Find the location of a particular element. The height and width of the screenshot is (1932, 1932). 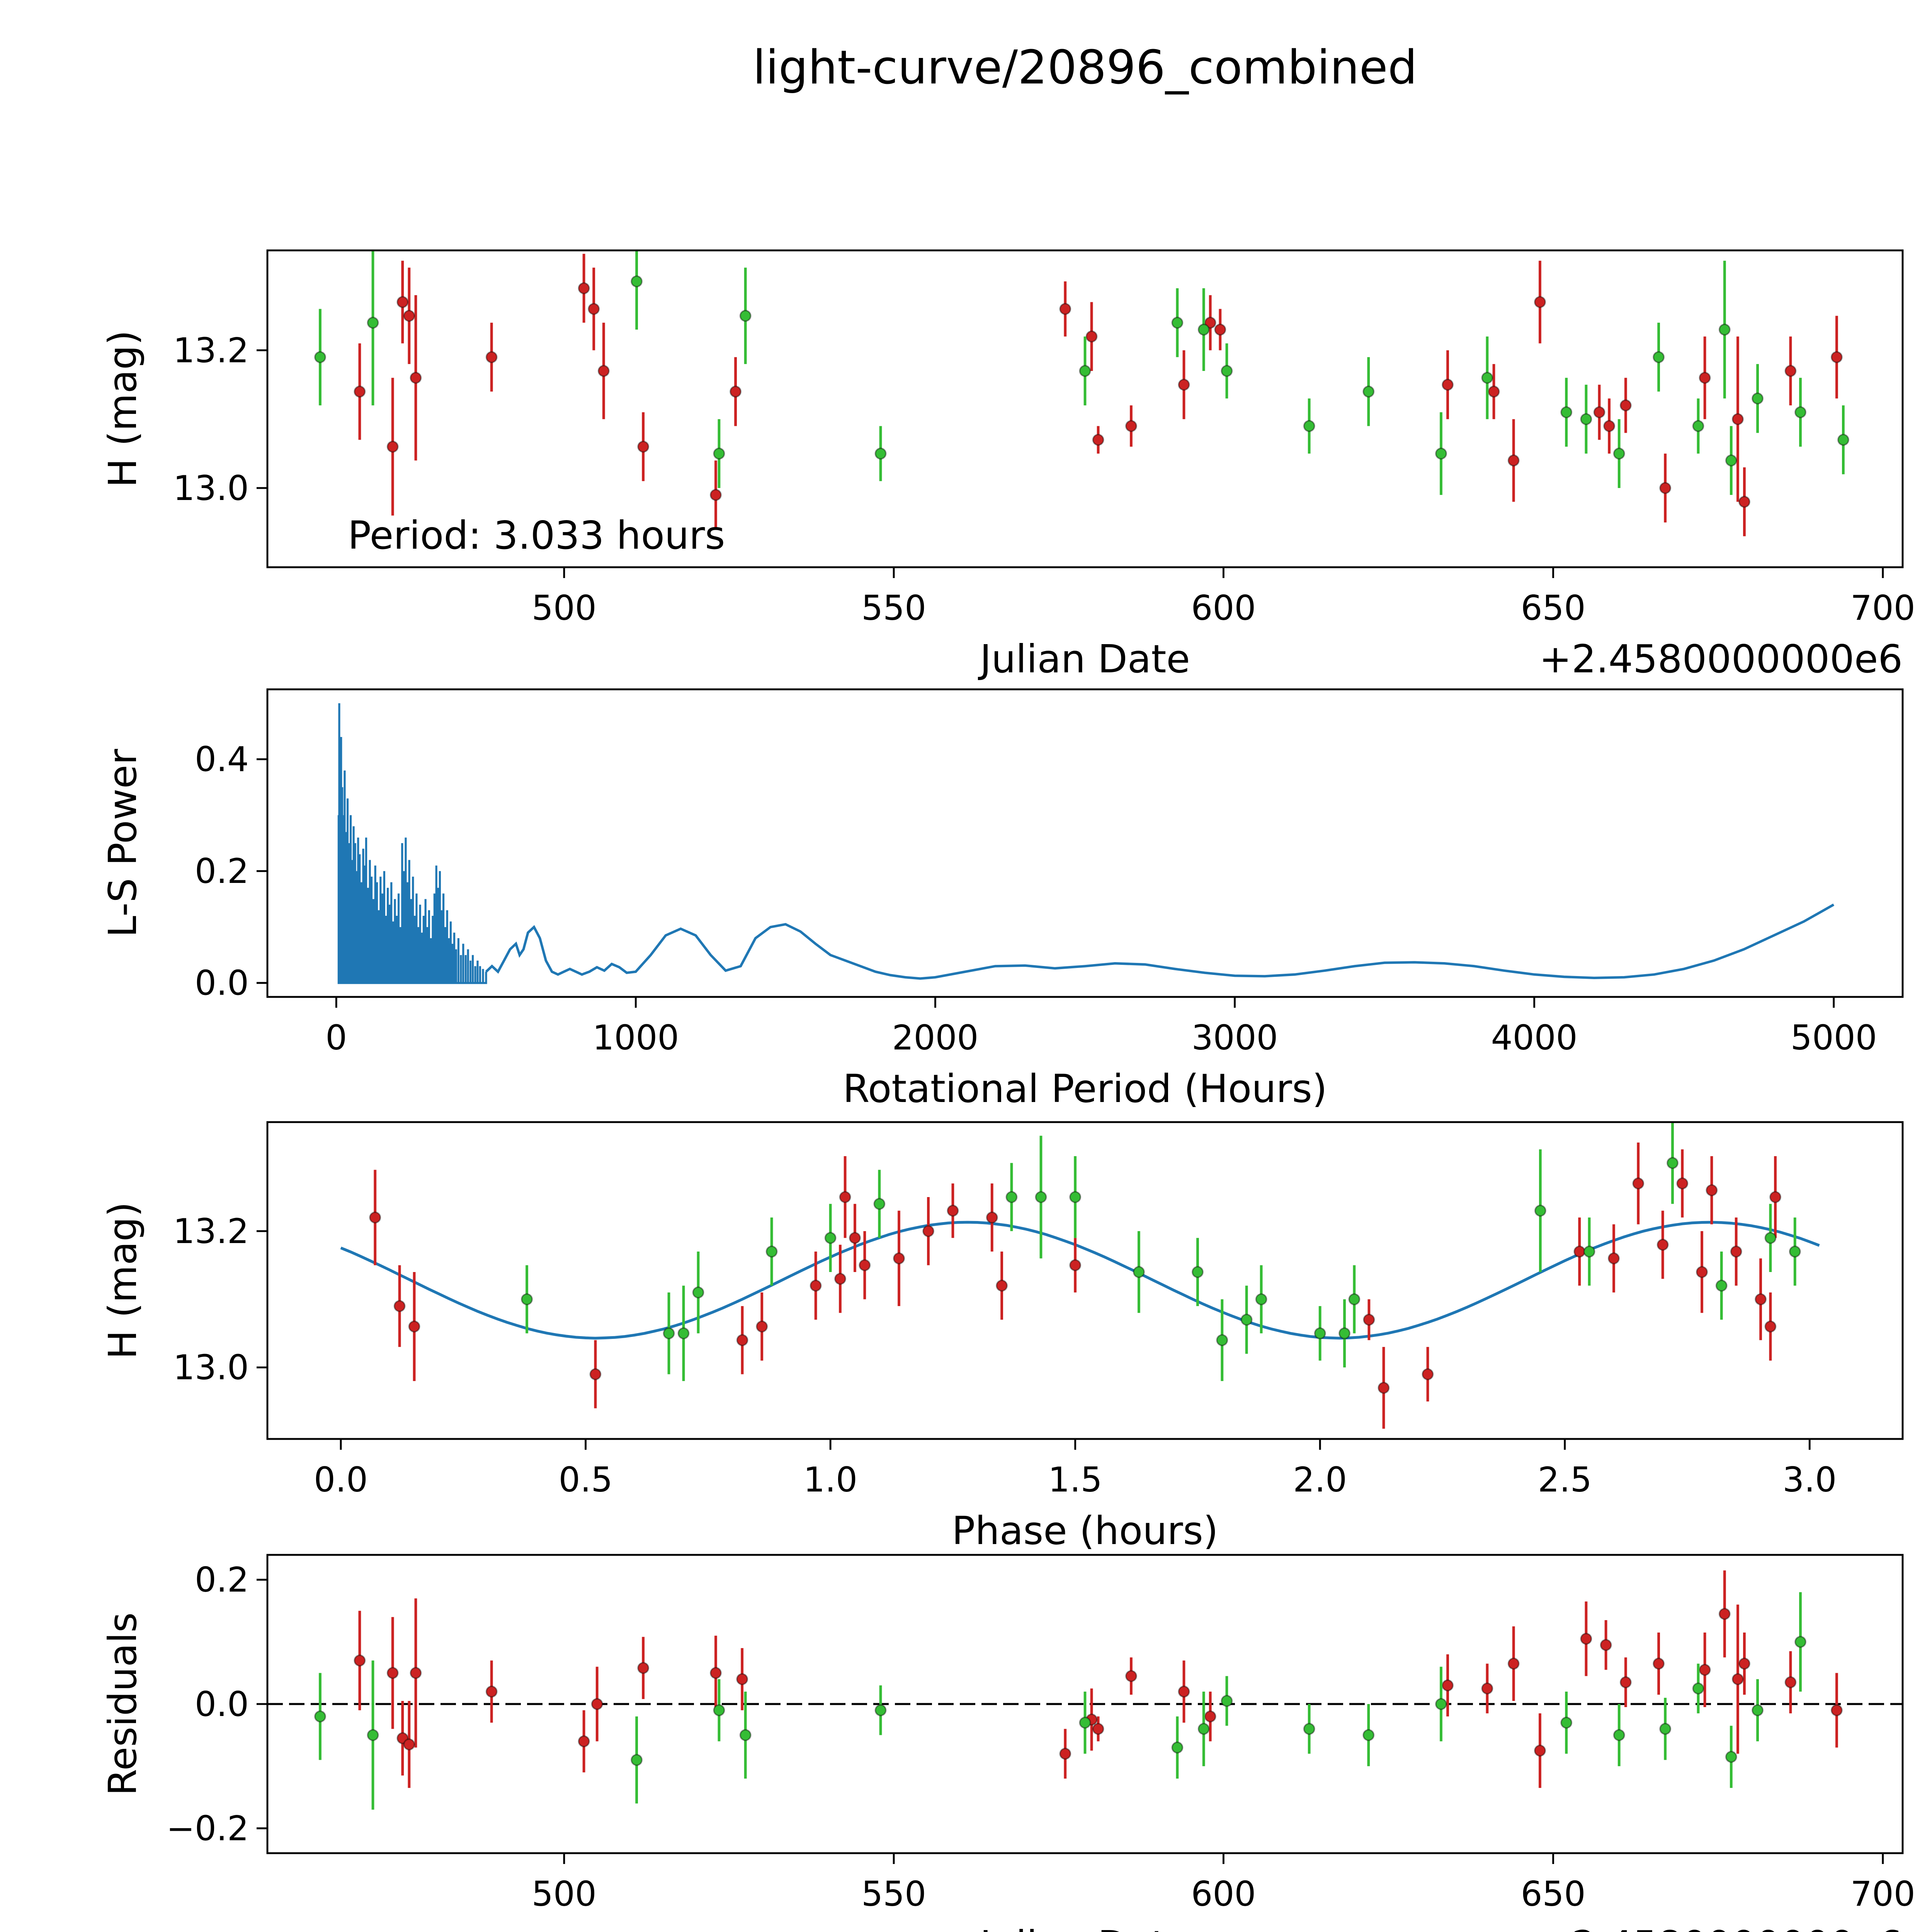

y-tick-label: 13.2 is located at coordinates (211, 1231).